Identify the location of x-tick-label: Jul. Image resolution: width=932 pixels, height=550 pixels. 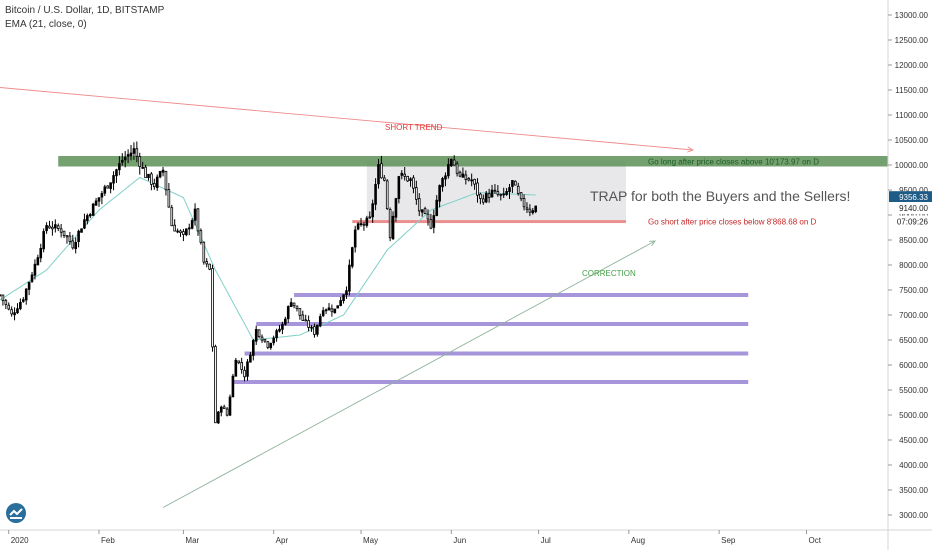
(546, 540).